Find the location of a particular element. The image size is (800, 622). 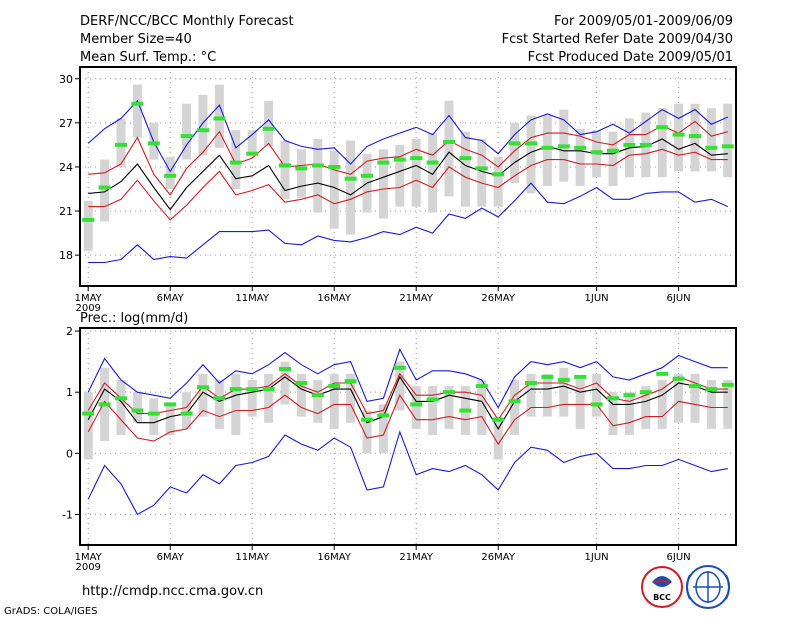

y-tick-label: 1 is located at coordinates (69, 392).